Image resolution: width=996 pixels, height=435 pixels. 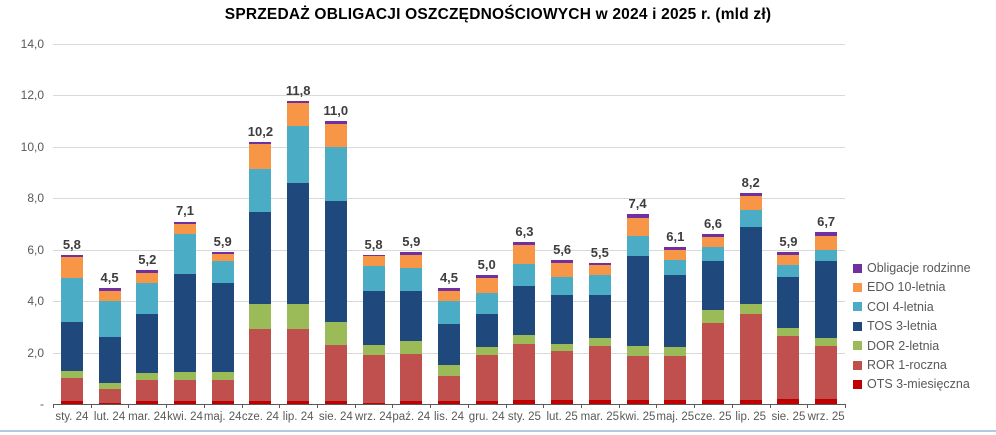 What do you see at coordinates (42, 404) in the screenshot?
I see `y-axis-label: -` at bounding box center [42, 404].